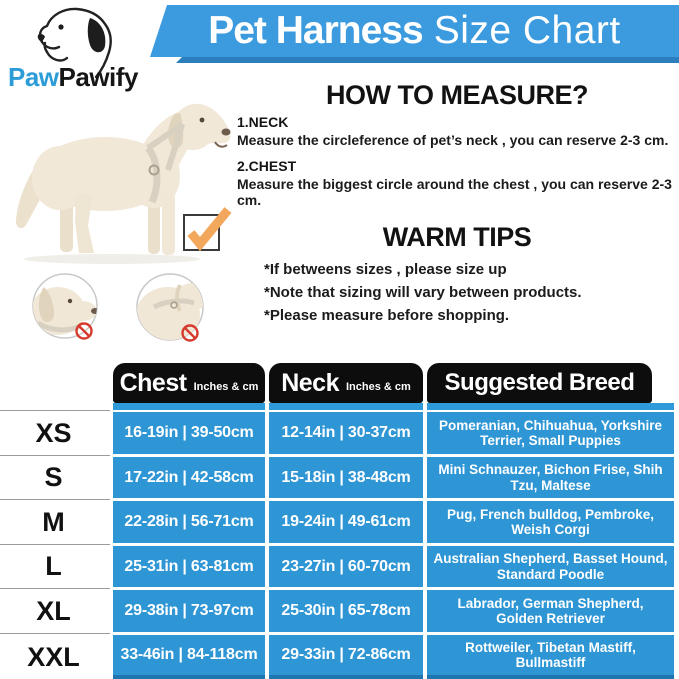 This screenshot has width=679, height=679. Describe the element at coordinates (53, 657) in the screenshot. I see `size-label-xxl: XXL` at that location.